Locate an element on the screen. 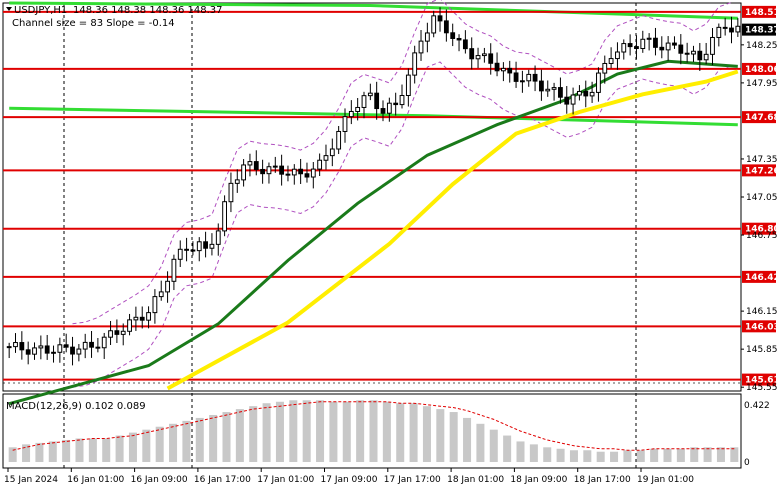 Image resolution: width=781 pixels, height=493 pixels. channel-lower is located at coordinates (373, 116).